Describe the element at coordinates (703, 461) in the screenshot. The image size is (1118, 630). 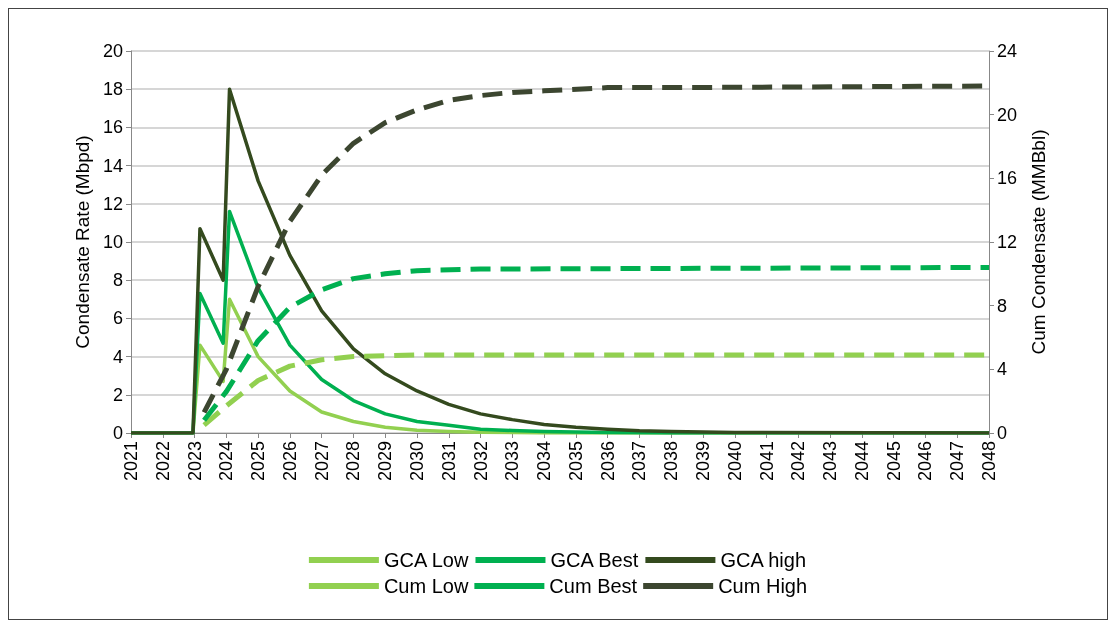
I see `x-tick-label: 2039` at that location.